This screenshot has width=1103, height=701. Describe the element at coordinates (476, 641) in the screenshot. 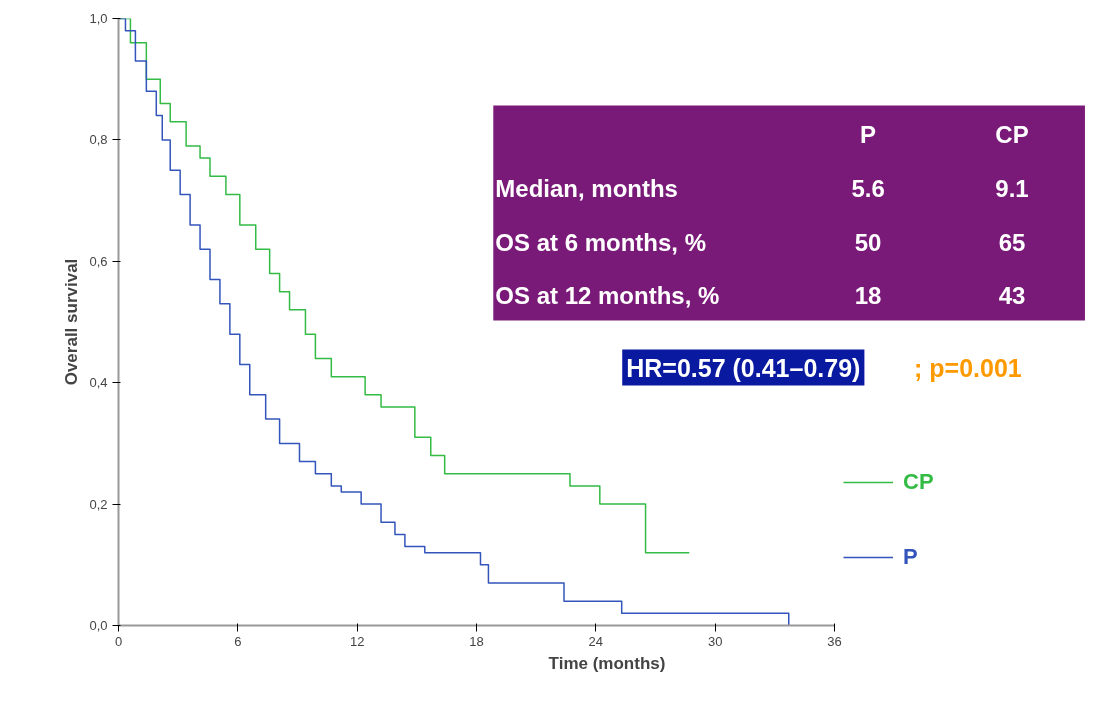

I see `x-tick-label: 18` at that location.